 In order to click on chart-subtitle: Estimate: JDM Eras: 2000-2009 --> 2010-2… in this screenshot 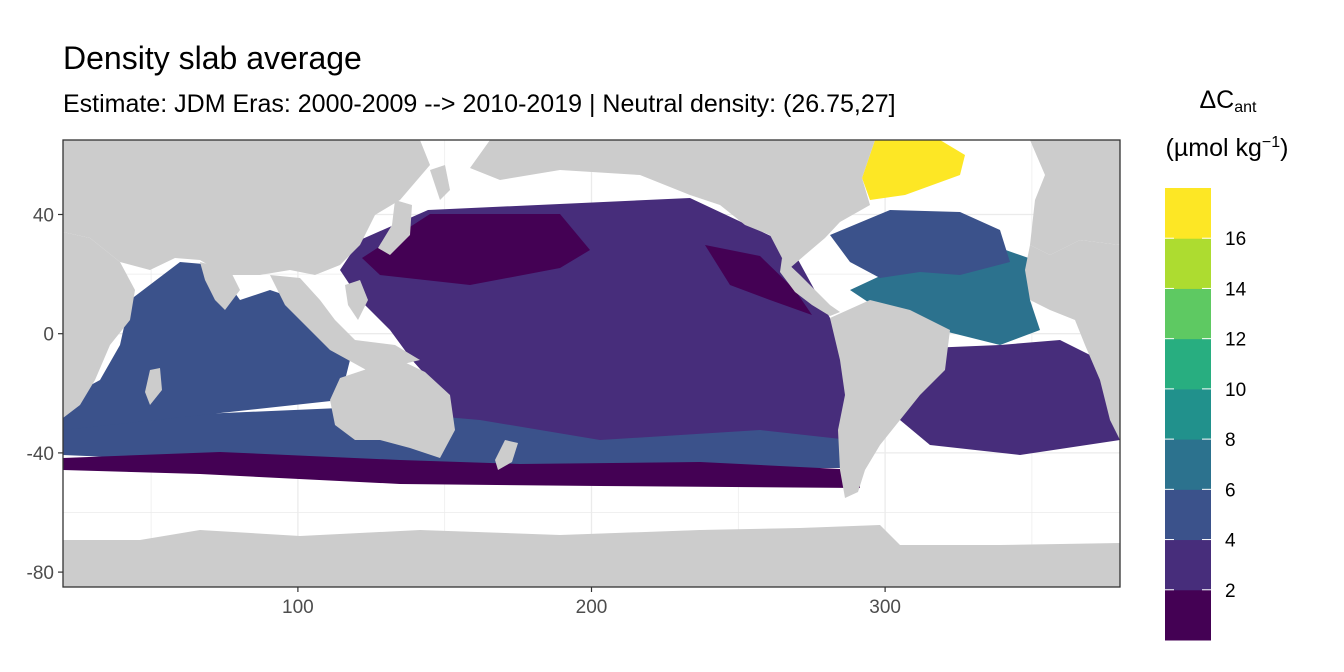, I will do `click(479, 104)`.